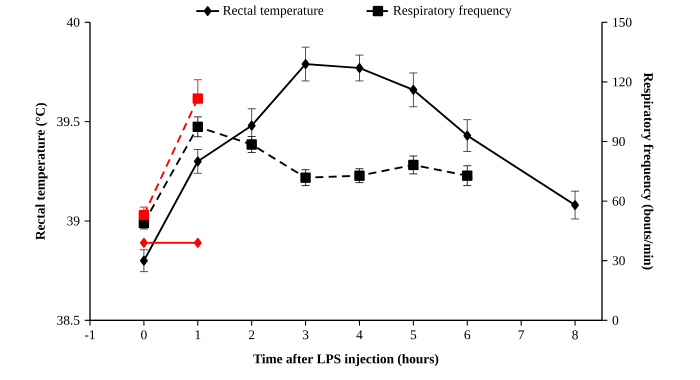  Describe the element at coordinates (198, 335) in the screenshot. I see `x-tick-label: 1` at that location.